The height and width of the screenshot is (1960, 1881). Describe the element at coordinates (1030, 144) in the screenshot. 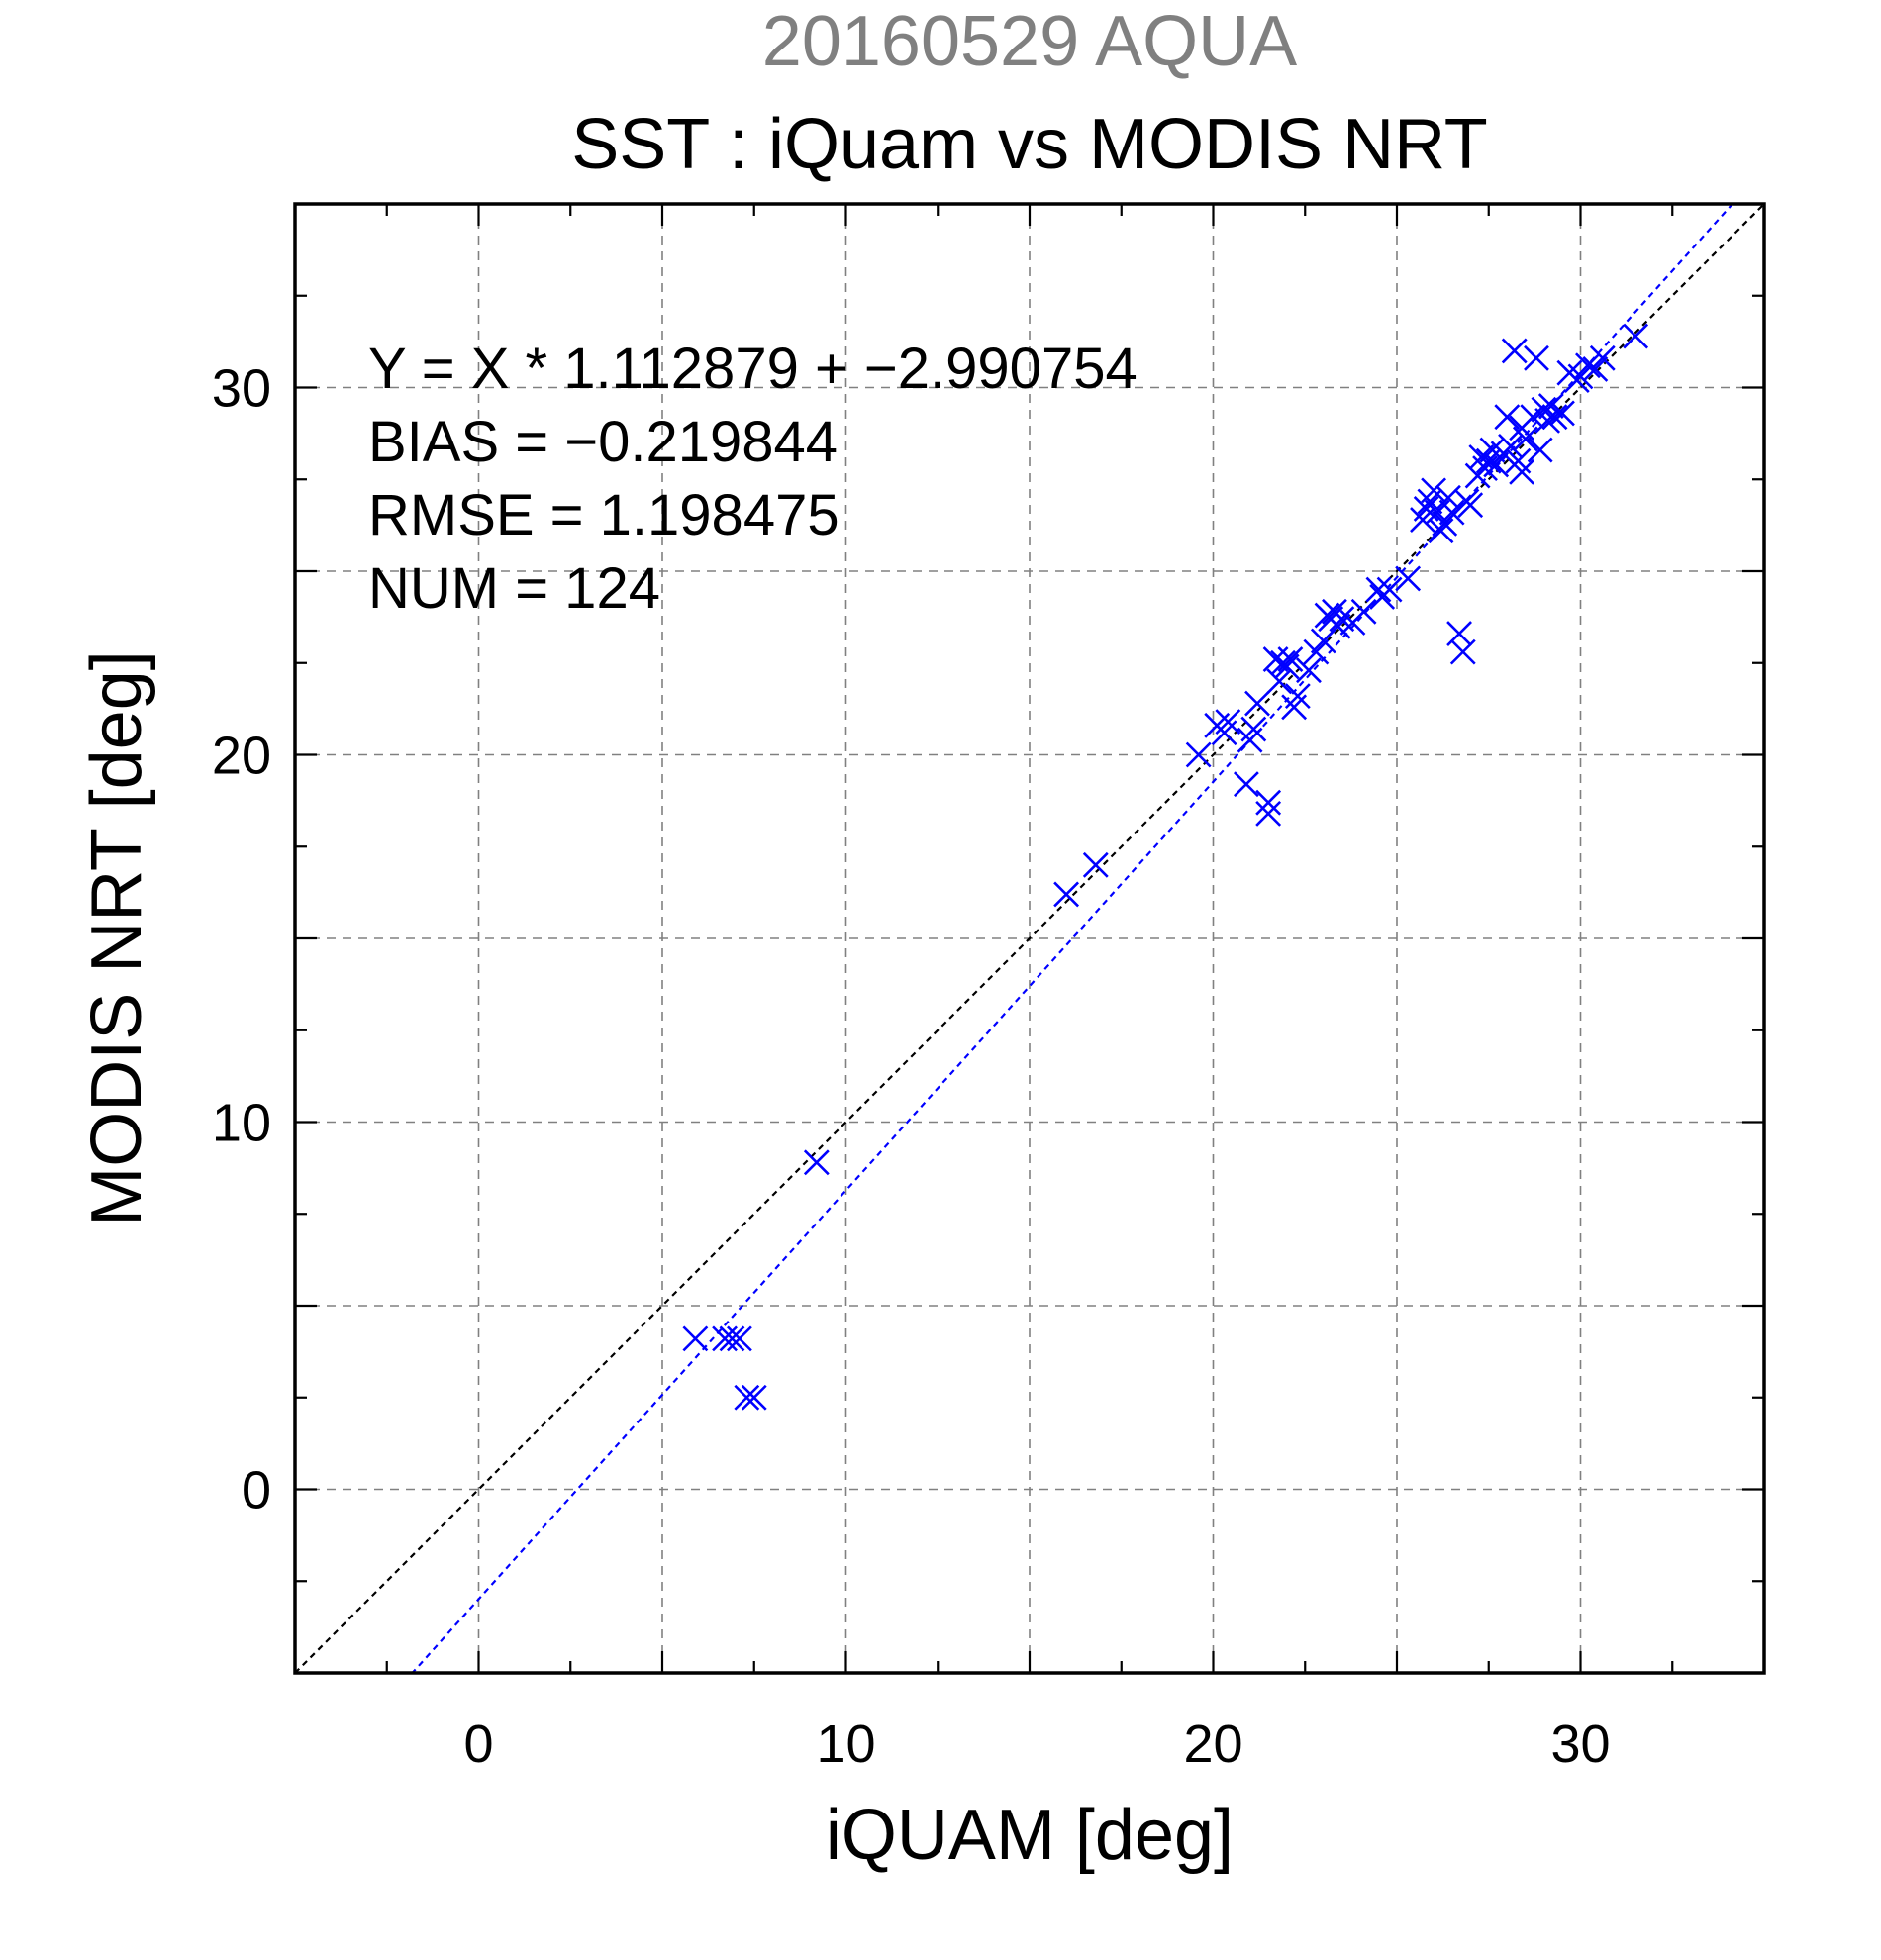

I see `chart-title: SST : iQuam vs MODIS NRT` at that location.